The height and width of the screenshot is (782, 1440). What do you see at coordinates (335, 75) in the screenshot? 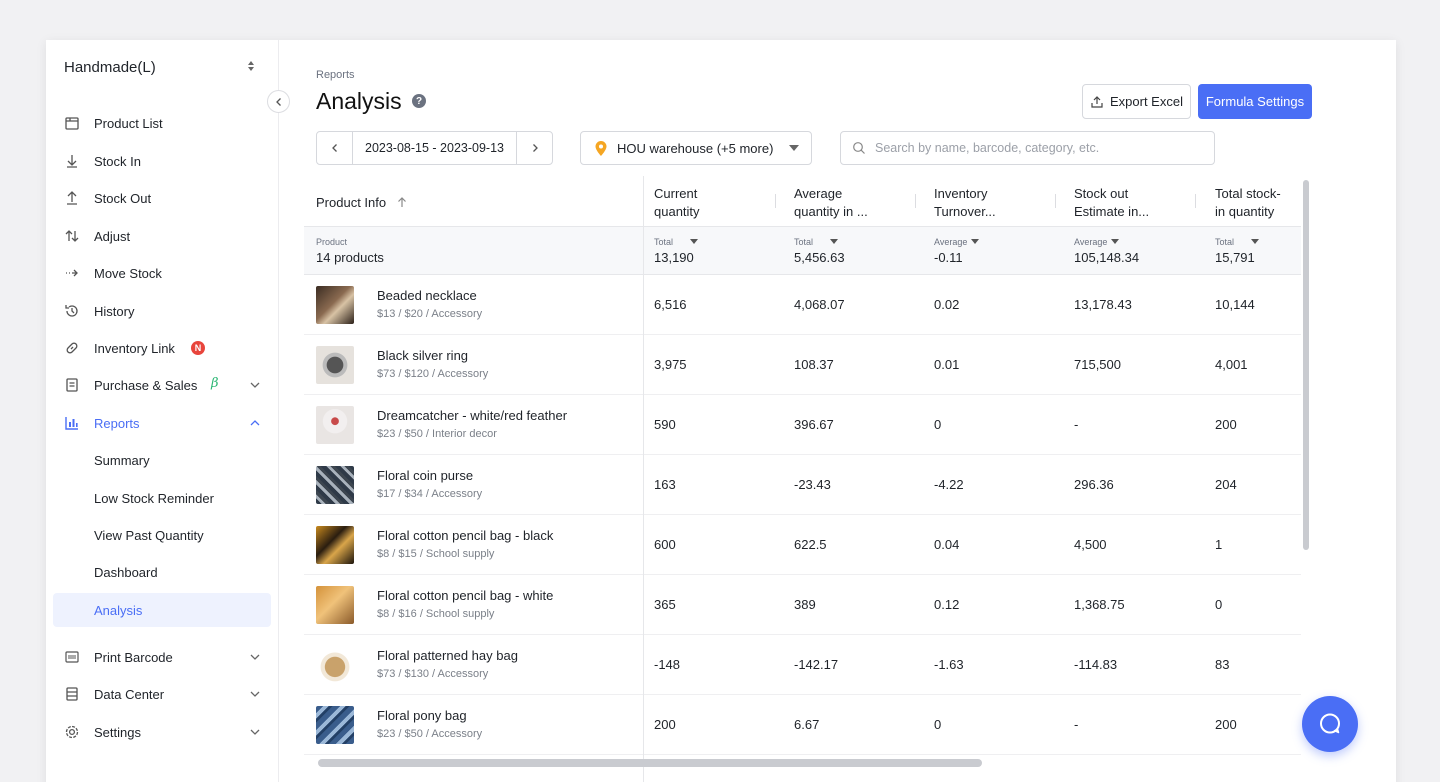
I see `breadcrumb: Reports` at bounding box center [335, 75].